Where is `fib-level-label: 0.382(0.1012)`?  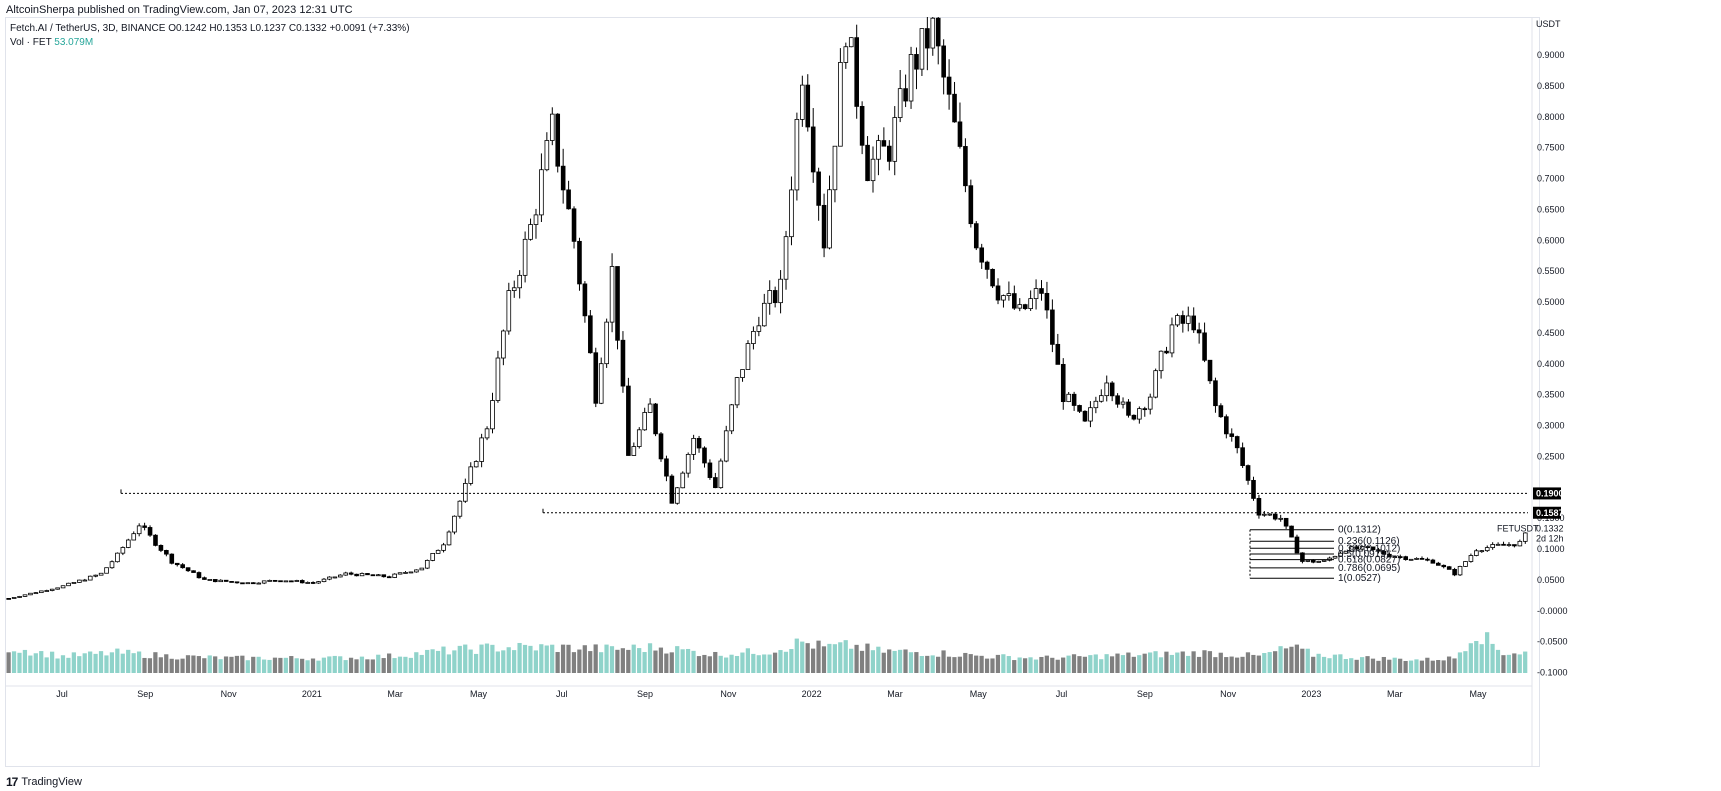 fib-level-label: 0.382(0.1012) is located at coordinates (1369, 548).